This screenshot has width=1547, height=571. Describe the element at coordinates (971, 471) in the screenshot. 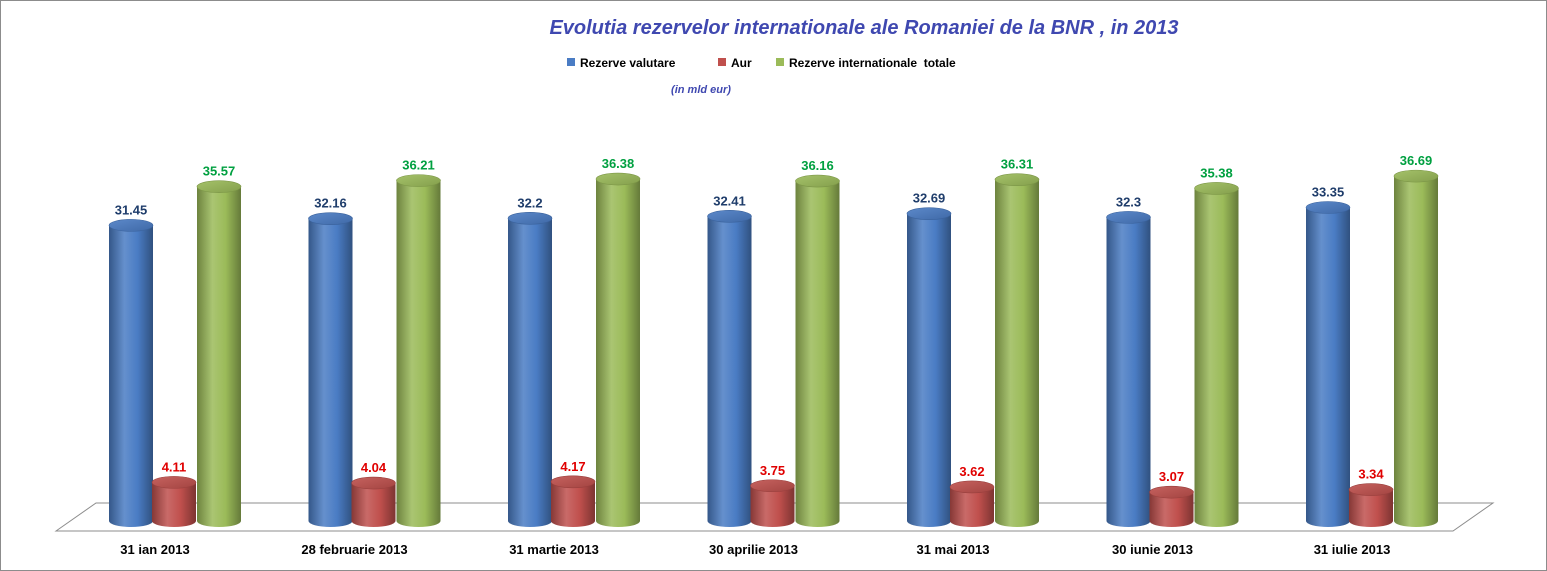

I see `data-label-aur-5: 3.62` at that location.